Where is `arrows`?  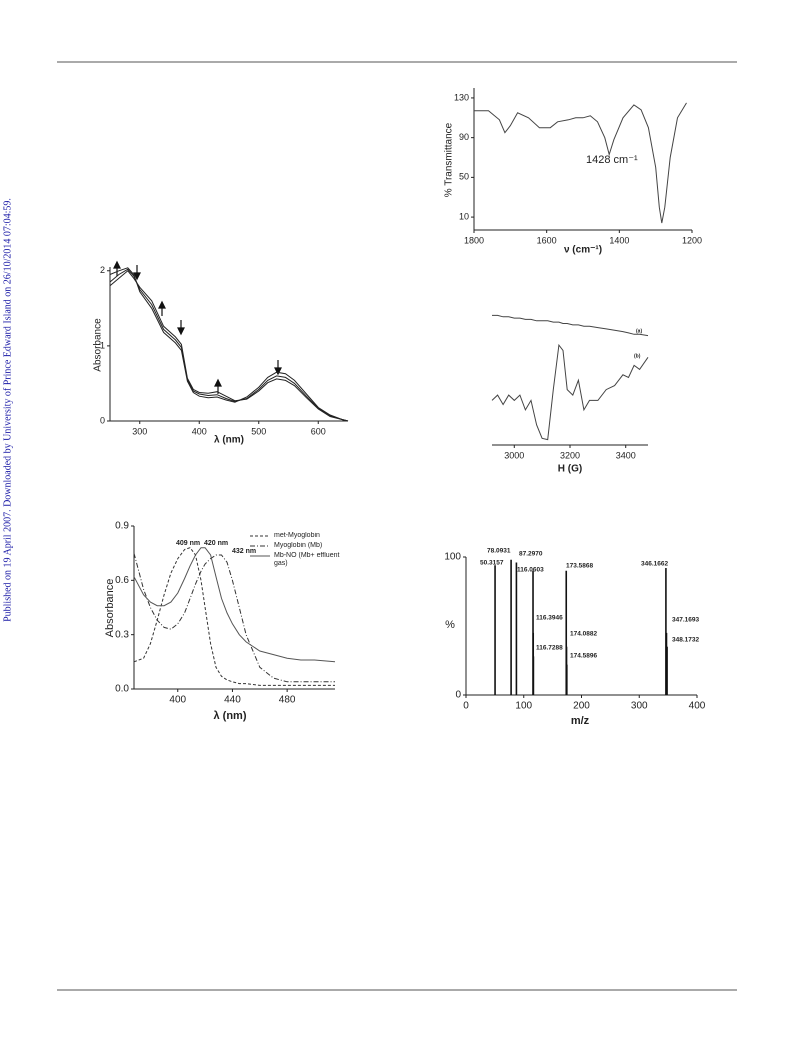 arrows is located at coordinates (197, 327).